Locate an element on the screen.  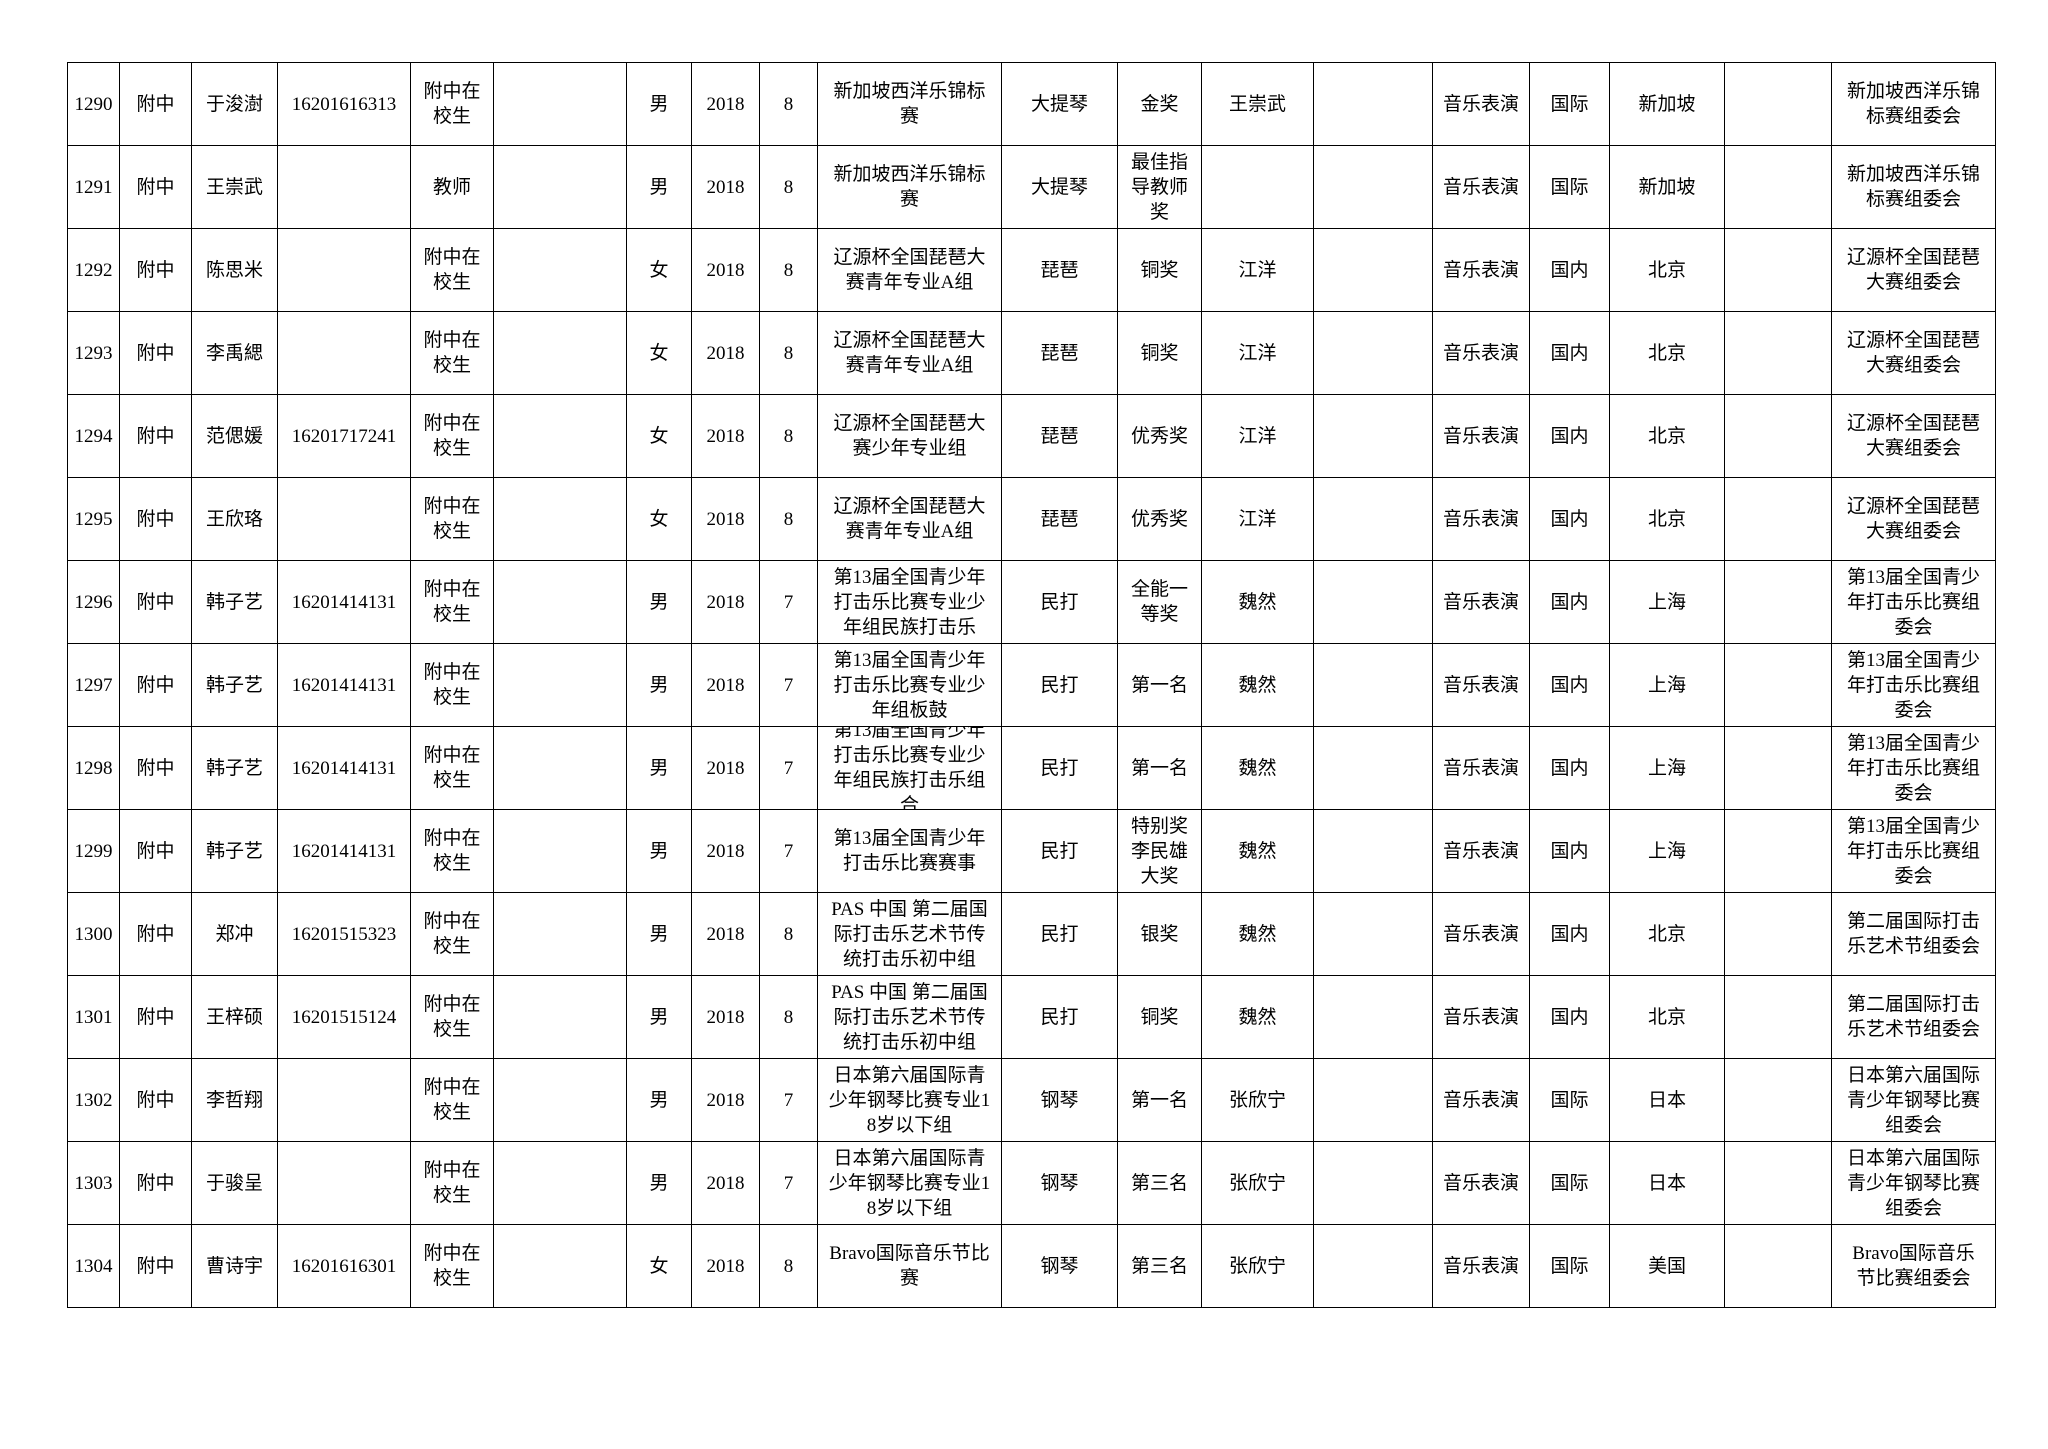
cell-text: 第三名 is located at coordinates (1159, 1266).